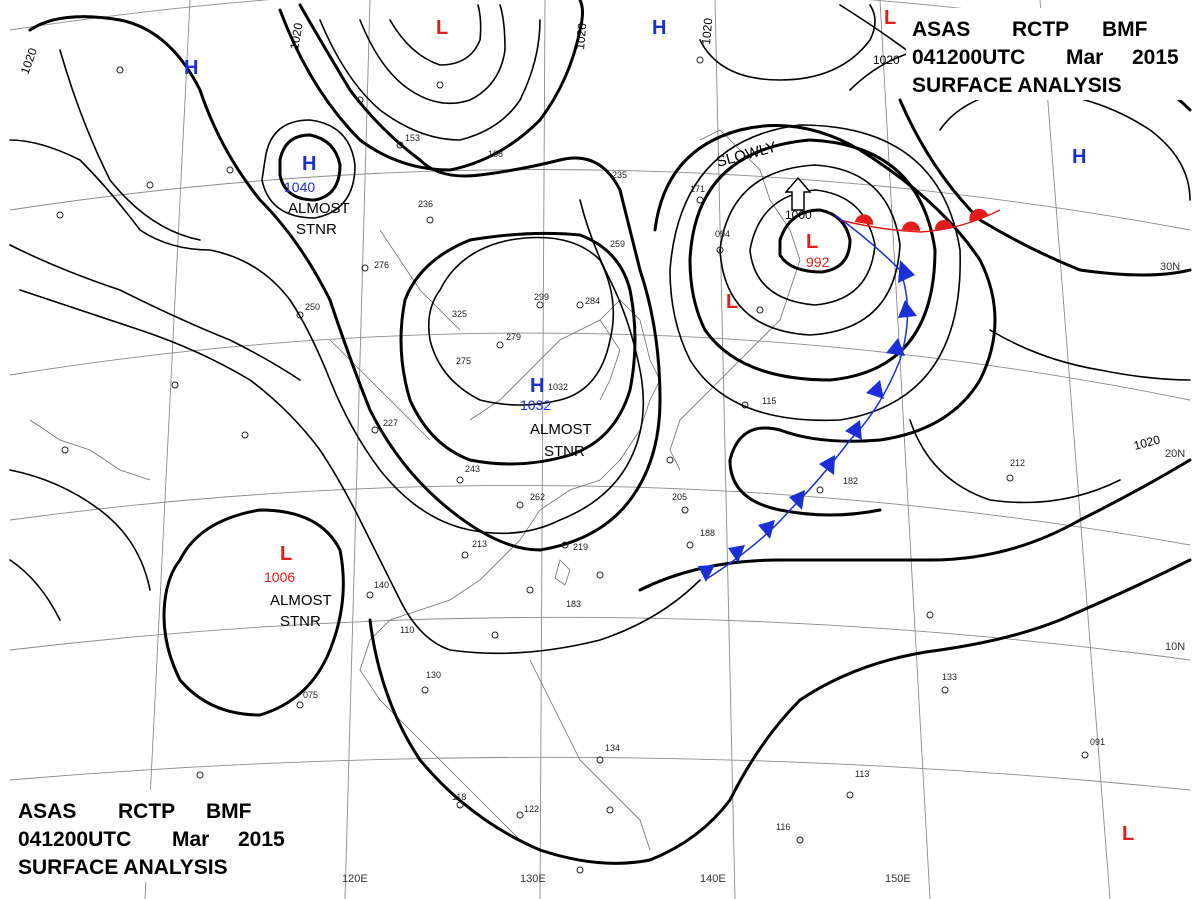 The height and width of the screenshot is (899, 1200). I want to click on station-value: 279, so click(513, 337).